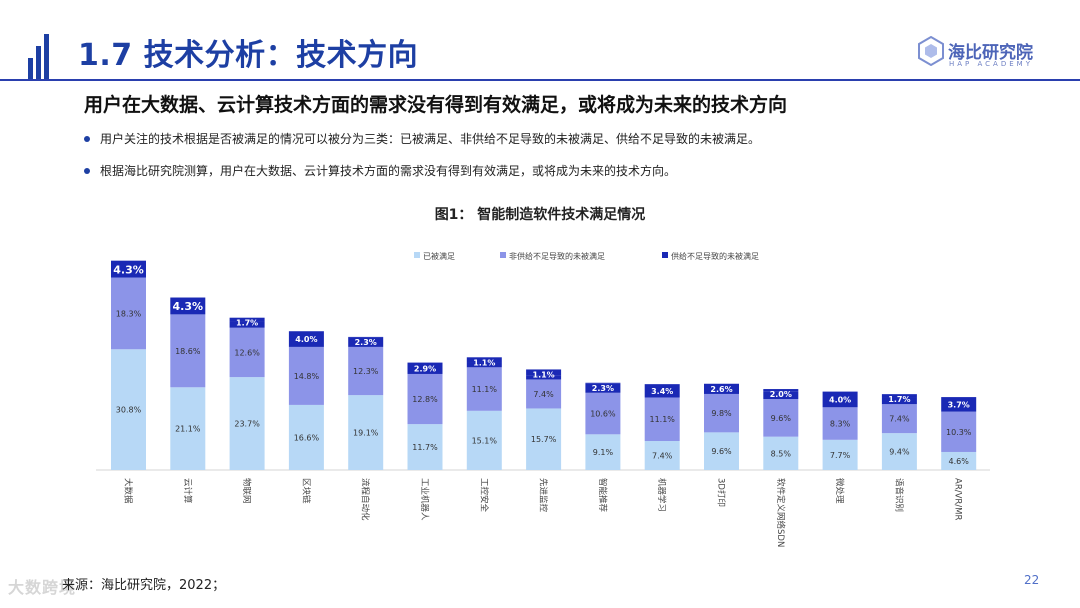 Image resolution: width=1080 pixels, height=608 pixels. I want to click on header-decoration, so click(38, 57).